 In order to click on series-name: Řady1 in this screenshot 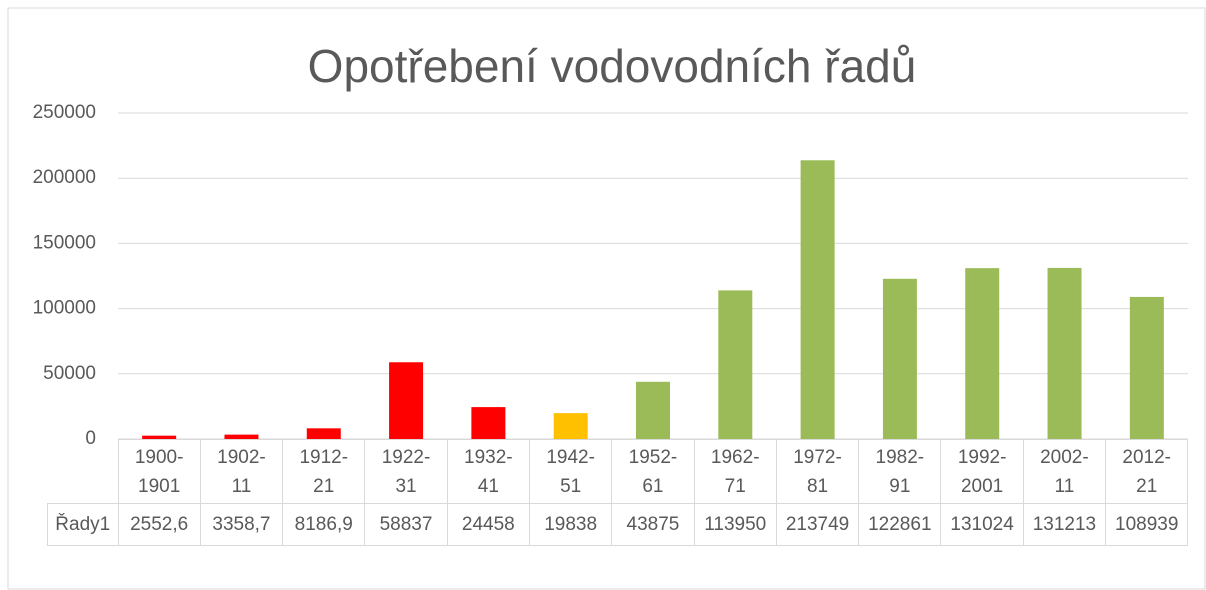, I will do `click(83, 524)`.